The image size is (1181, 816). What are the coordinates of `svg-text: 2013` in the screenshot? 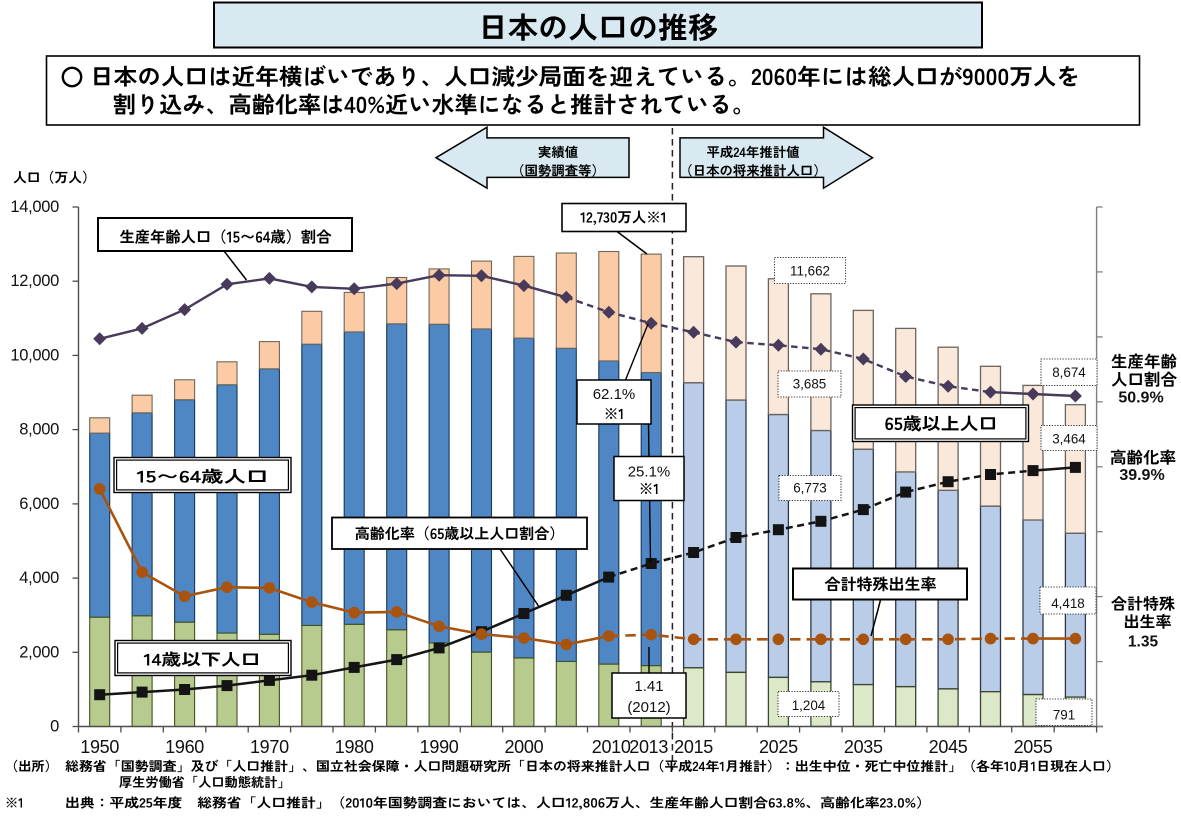 It's located at (648, 747).